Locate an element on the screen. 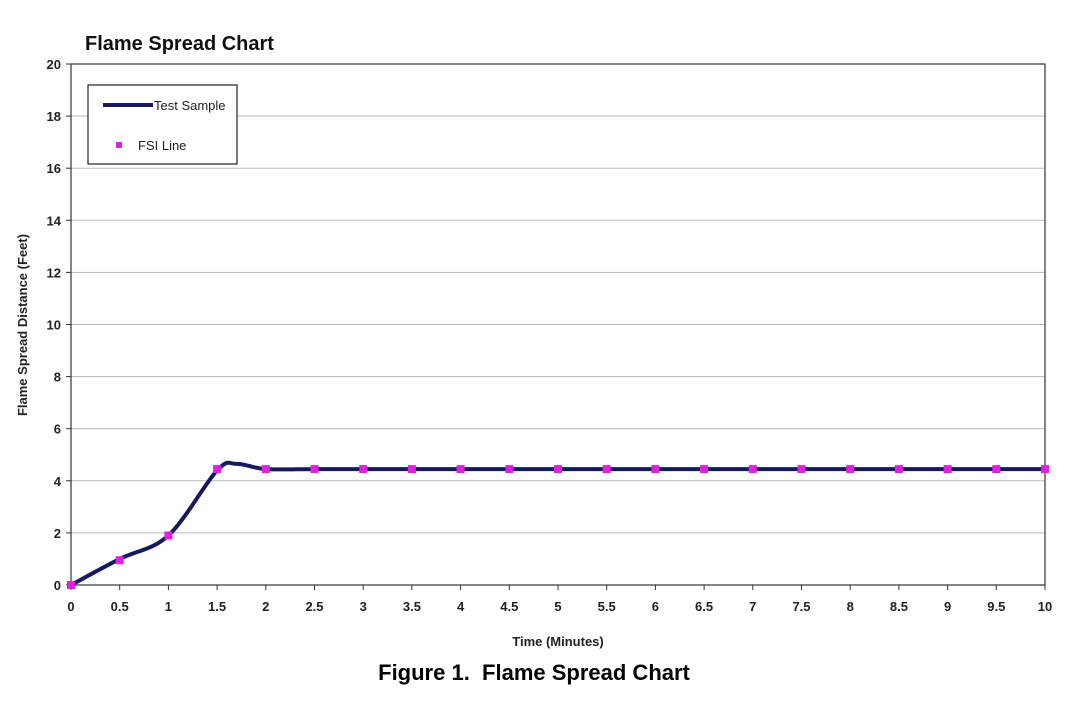  y-tick-label: 20 is located at coordinates (54, 64).